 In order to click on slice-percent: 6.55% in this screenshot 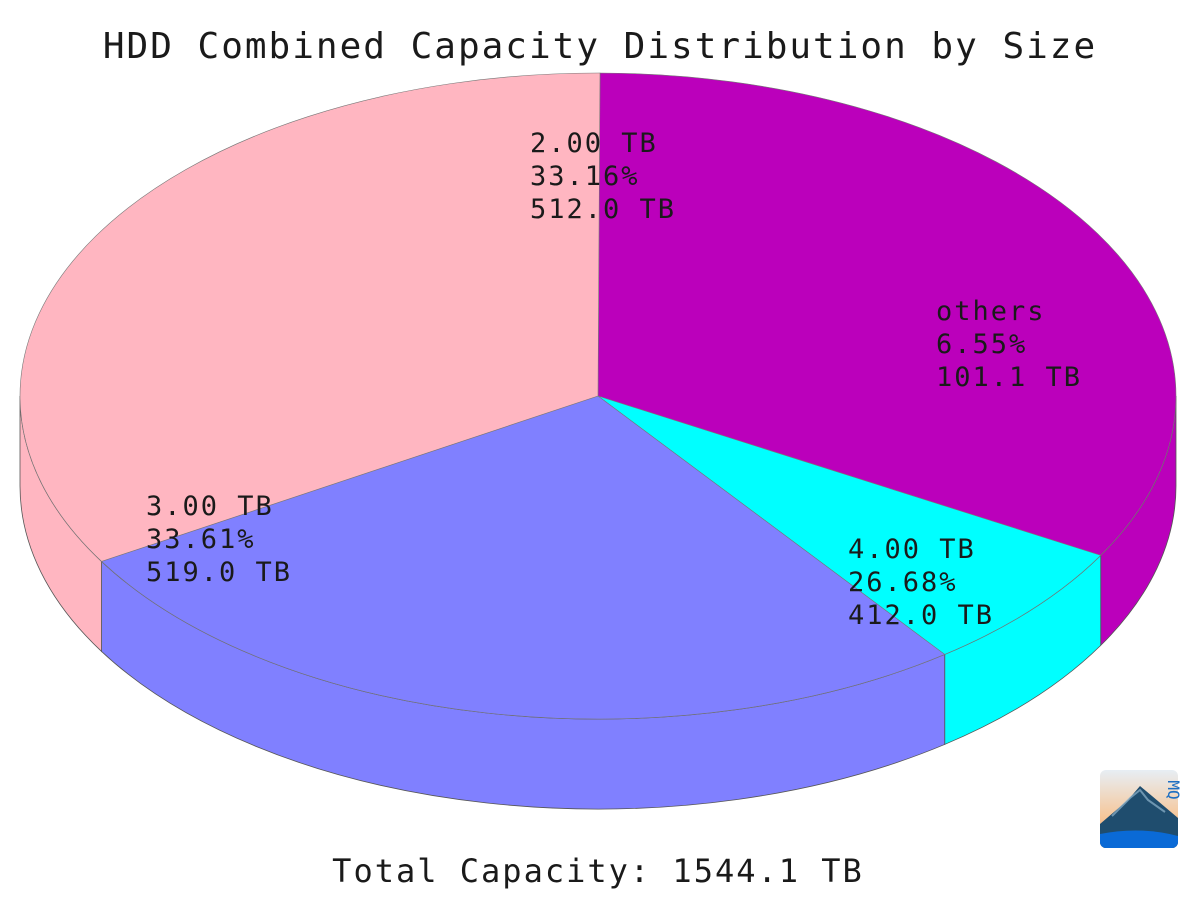, I will do `click(981, 344)`.